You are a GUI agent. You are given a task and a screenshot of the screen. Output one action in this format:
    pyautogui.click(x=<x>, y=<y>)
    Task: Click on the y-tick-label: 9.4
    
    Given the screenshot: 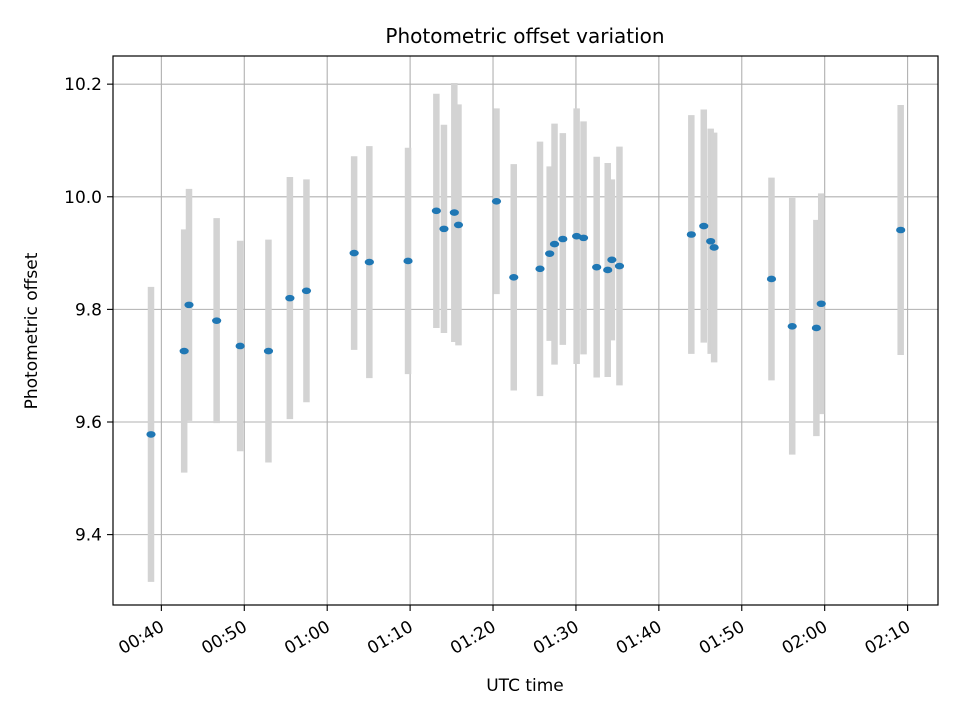 What is the action you would take?
    pyautogui.click(x=88, y=536)
    